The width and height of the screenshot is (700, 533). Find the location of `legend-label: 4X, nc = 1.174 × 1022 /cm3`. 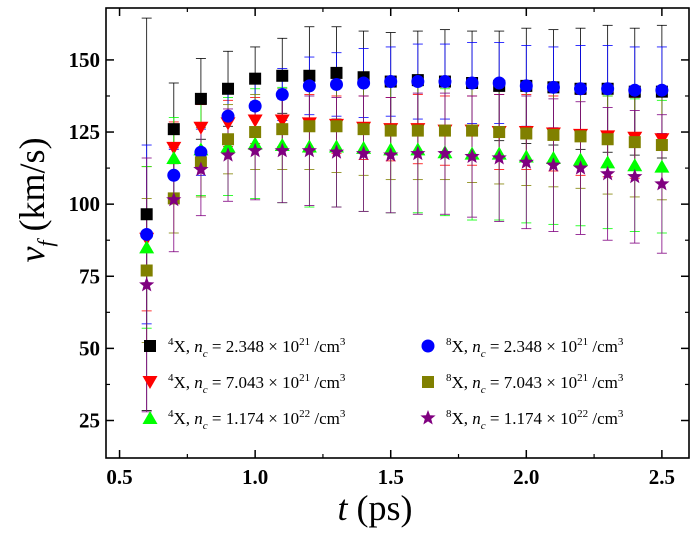

legend-label: 4X, nc = 1.174 × 1022 /cm3 is located at coordinates (257, 420).